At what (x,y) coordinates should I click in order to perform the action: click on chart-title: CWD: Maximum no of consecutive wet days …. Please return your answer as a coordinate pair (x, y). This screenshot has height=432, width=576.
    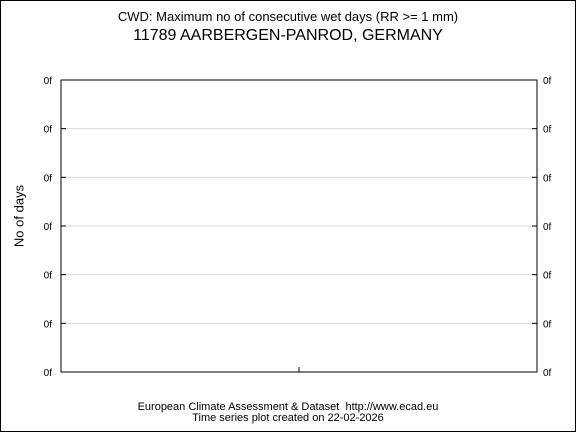
    Looking at the image, I should click on (288, 16).